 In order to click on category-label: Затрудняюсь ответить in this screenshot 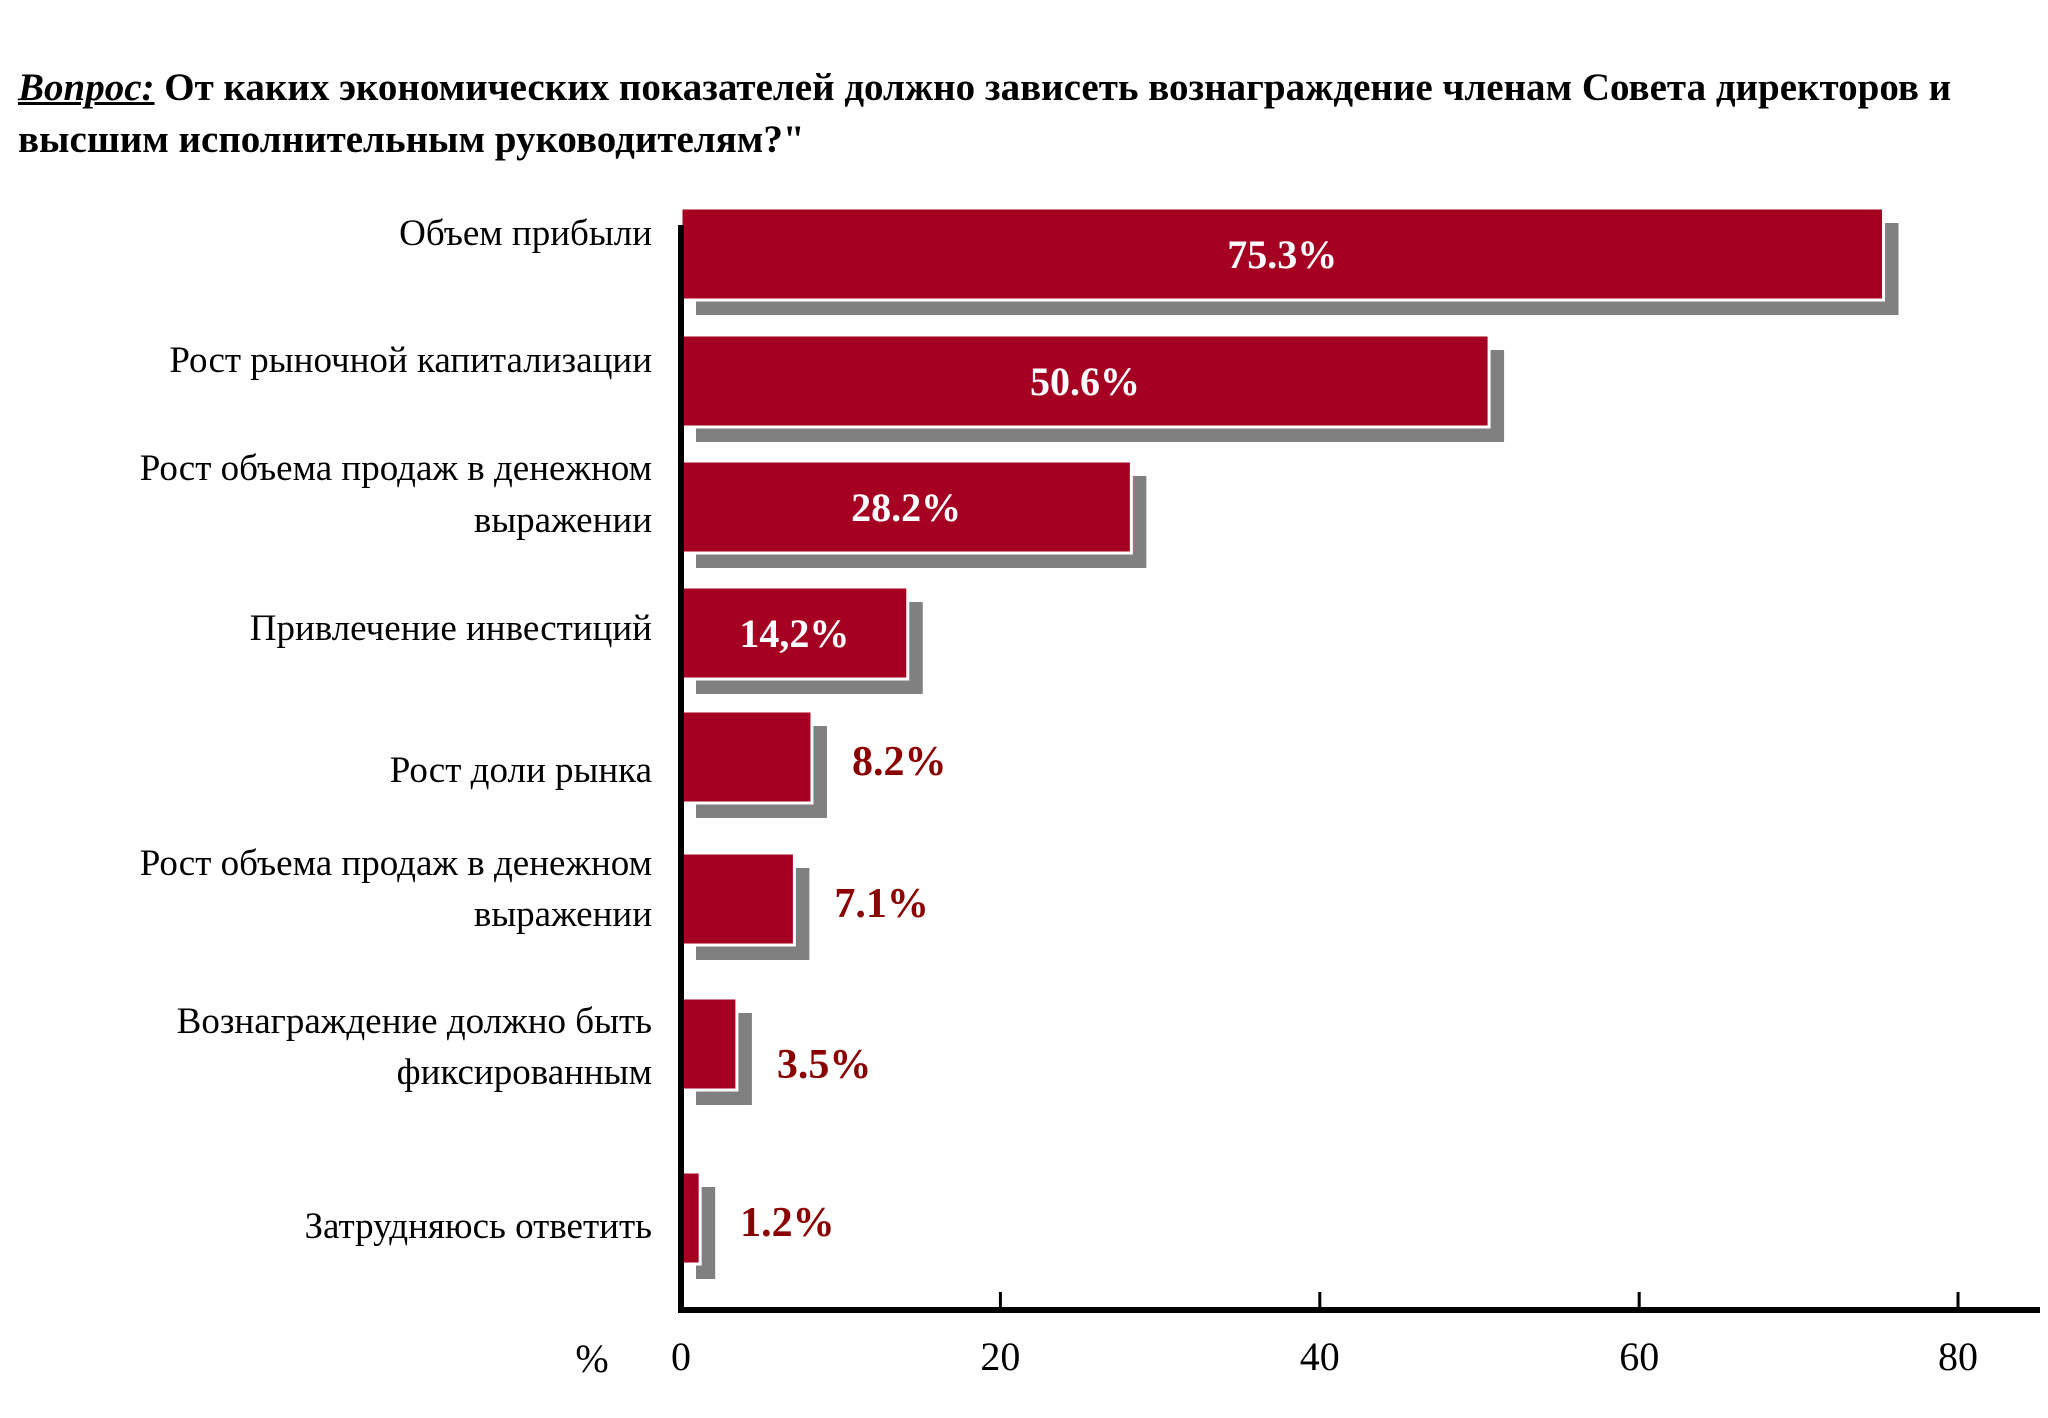, I will do `click(478, 1226)`.